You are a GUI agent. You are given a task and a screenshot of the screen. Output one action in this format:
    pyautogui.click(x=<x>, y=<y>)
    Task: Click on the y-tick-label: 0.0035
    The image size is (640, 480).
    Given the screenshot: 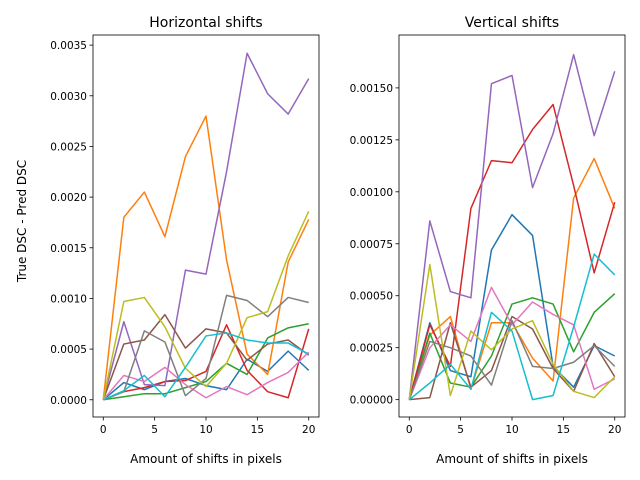 What is the action you would take?
    pyautogui.click(x=68, y=46)
    